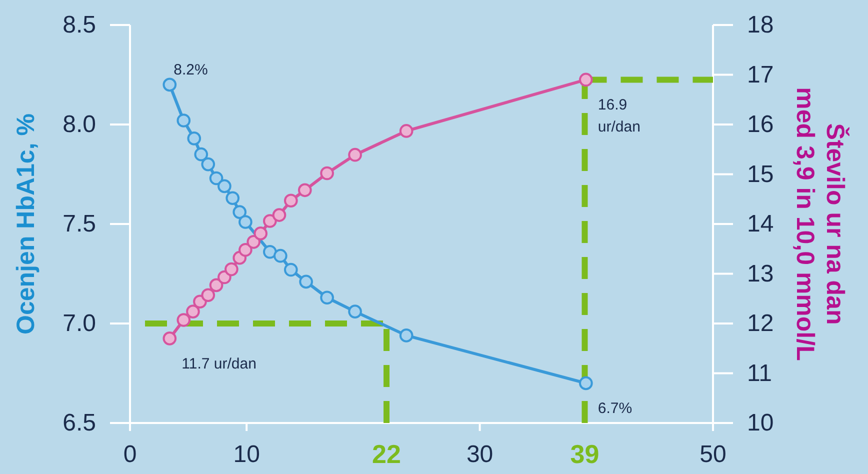 This screenshot has width=868, height=474. I want to click on y2-tick-label: 12, so click(760, 324).